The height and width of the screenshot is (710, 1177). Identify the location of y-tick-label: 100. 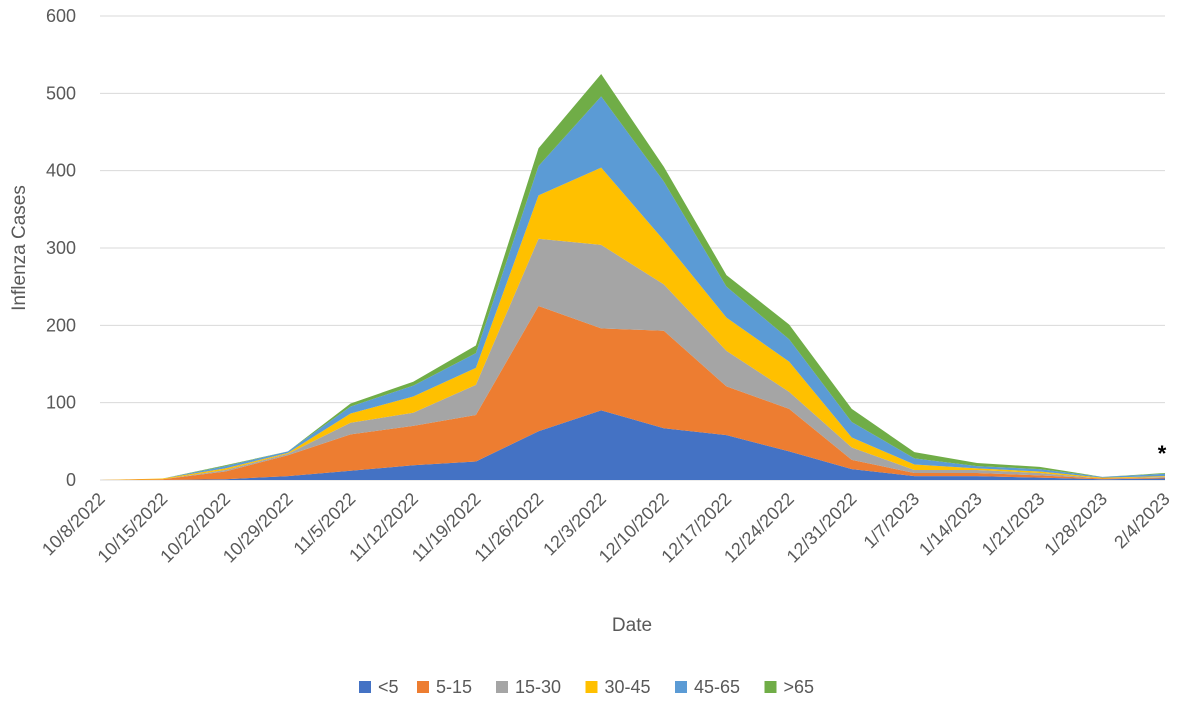
(61, 403).